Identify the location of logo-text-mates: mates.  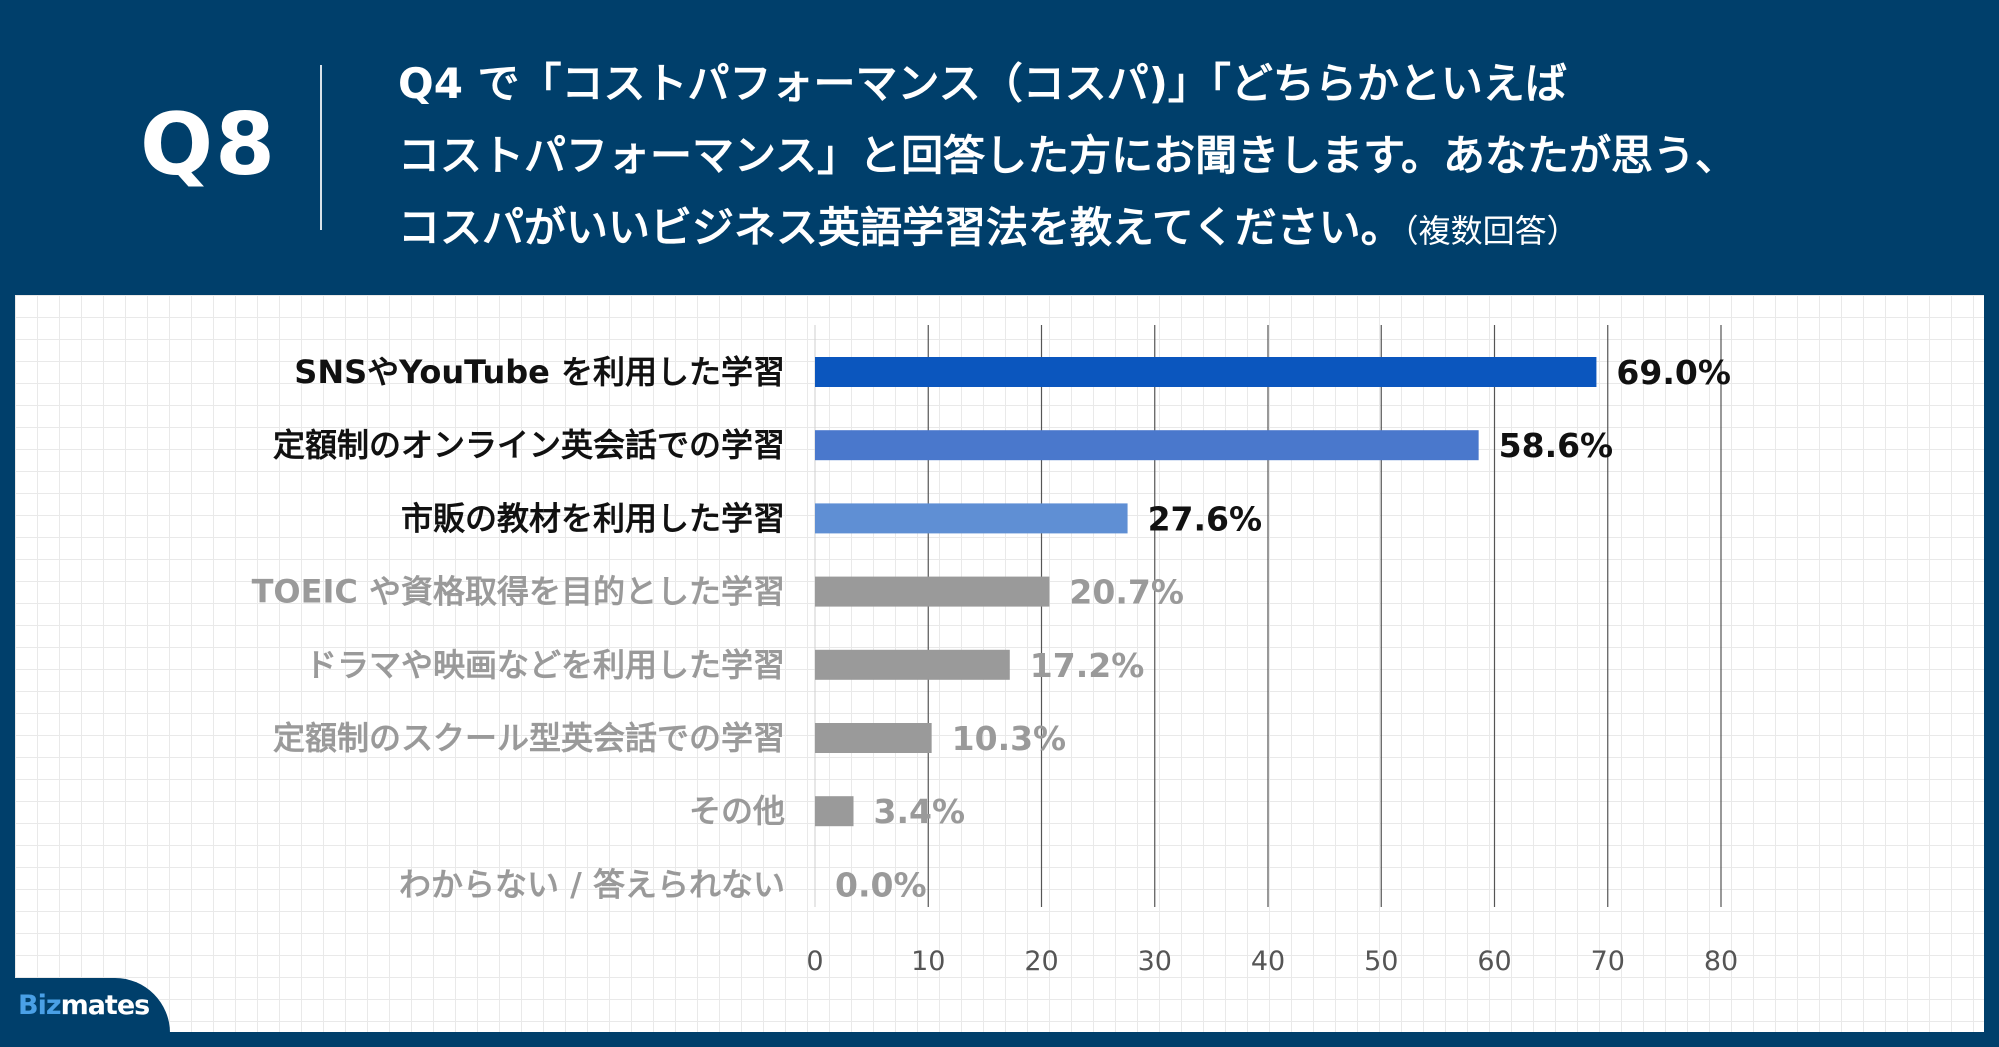
(105, 1005).